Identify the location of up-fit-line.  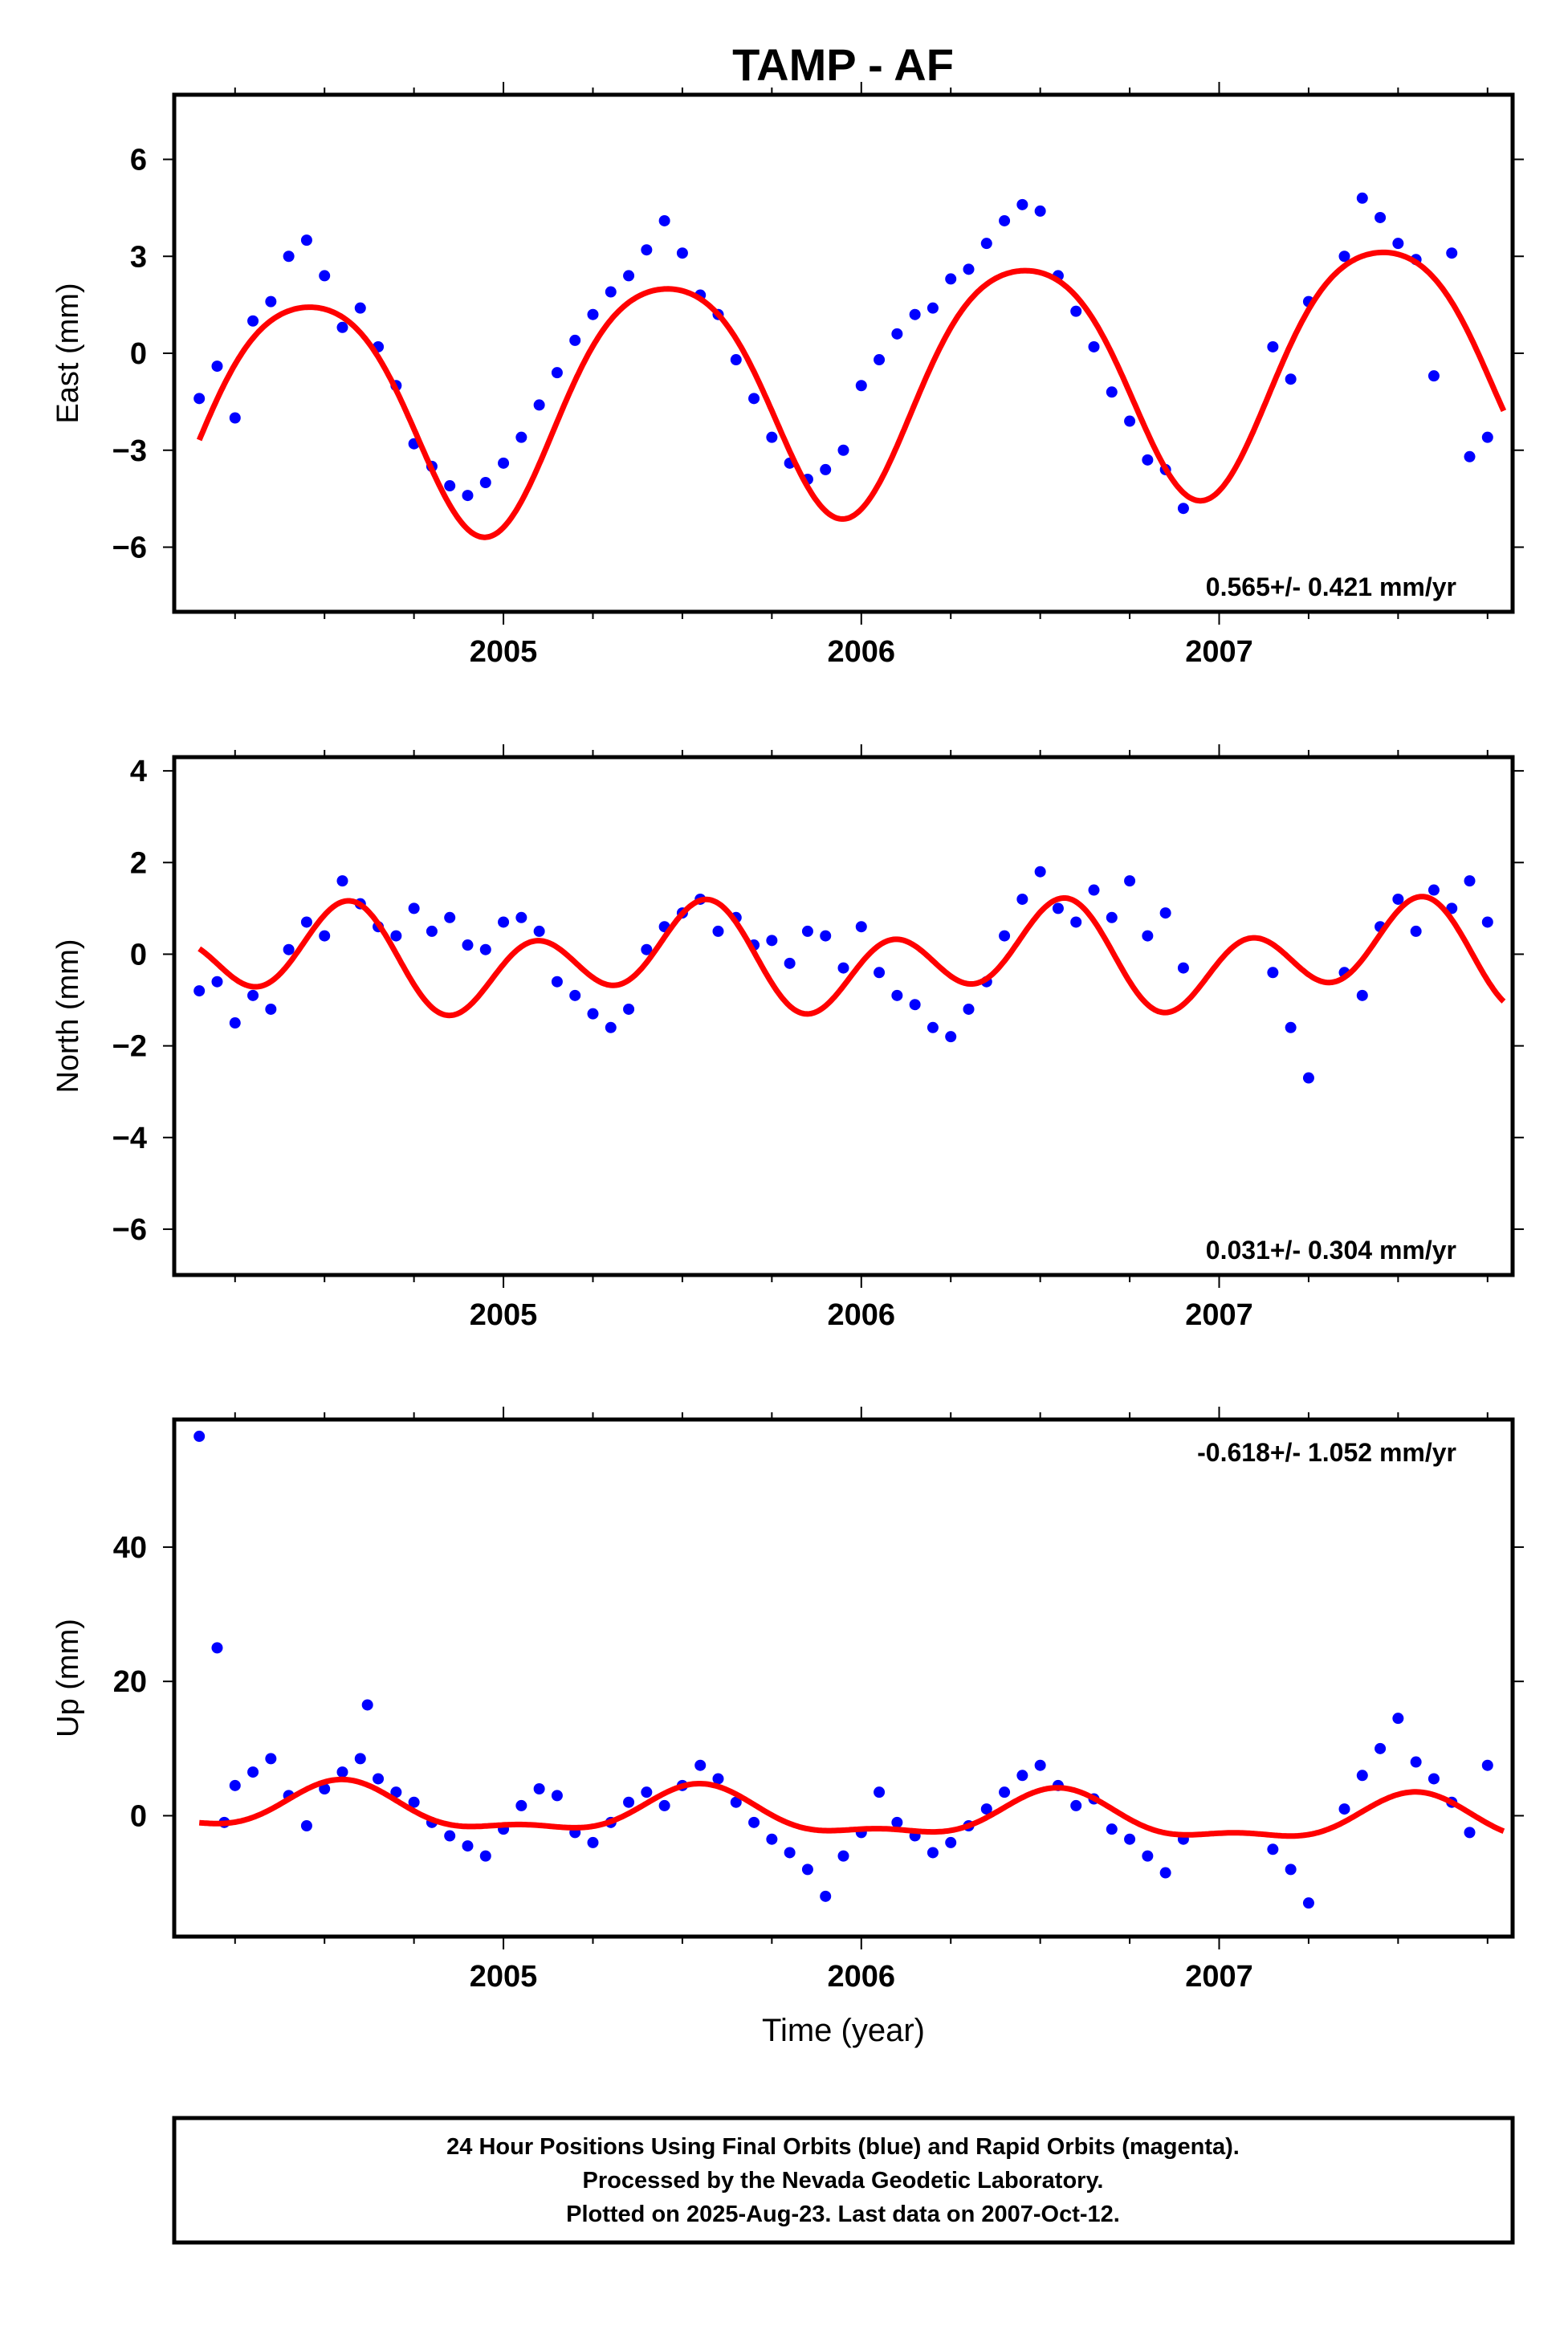
(851, 1807).